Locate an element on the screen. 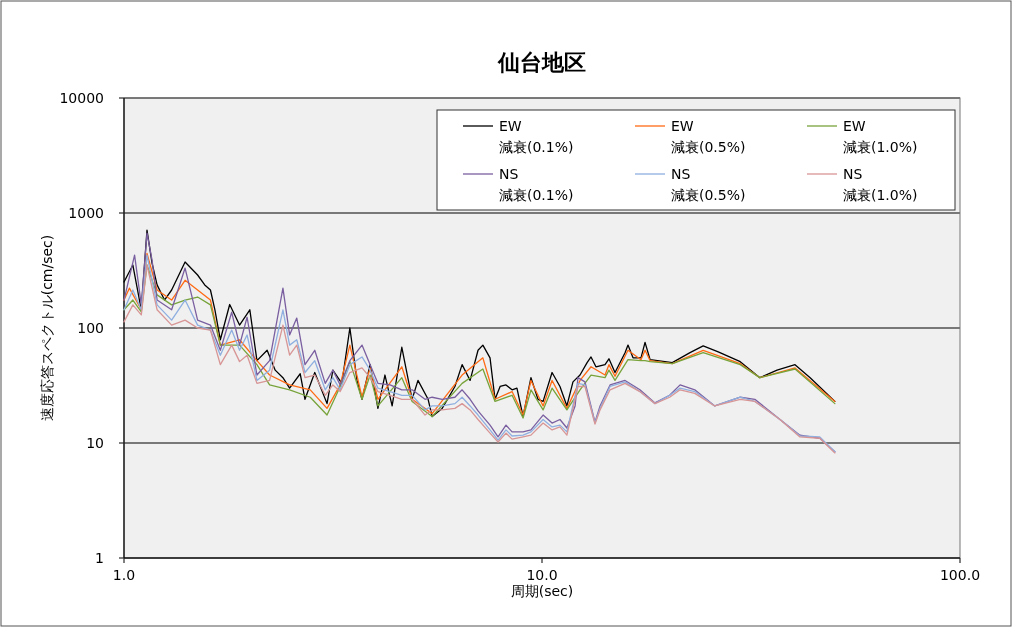 The width and height of the screenshot is (1012, 627). chart-title: 仙台地区 is located at coordinates (541, 62).